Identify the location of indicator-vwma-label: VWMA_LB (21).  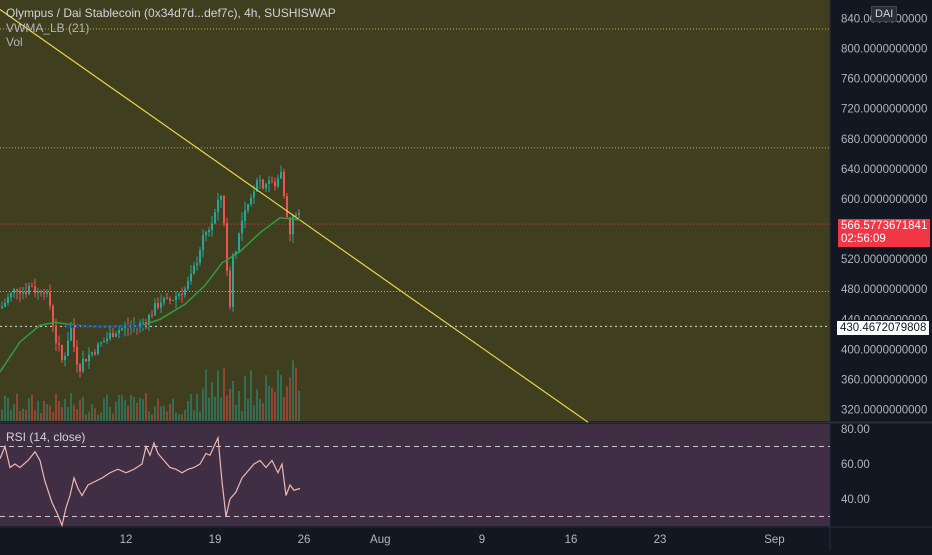
(48, 28).